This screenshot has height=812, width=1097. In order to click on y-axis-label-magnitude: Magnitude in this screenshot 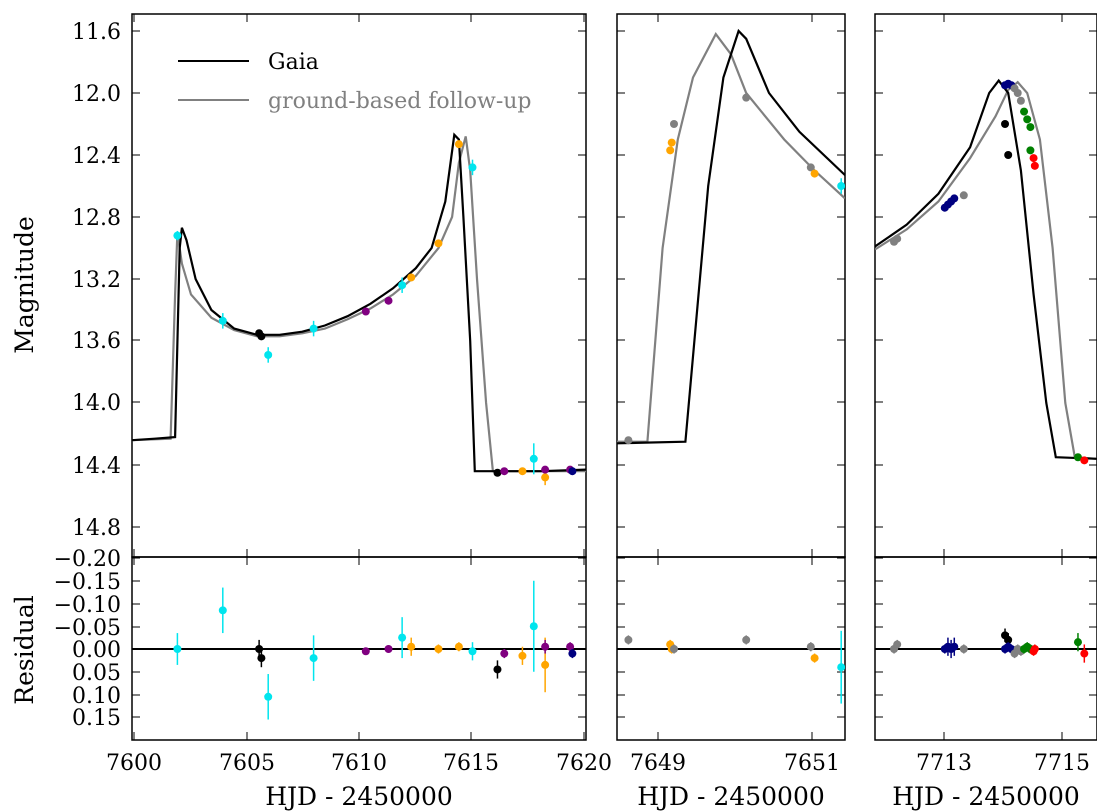, I will do `click(24, 285)`.